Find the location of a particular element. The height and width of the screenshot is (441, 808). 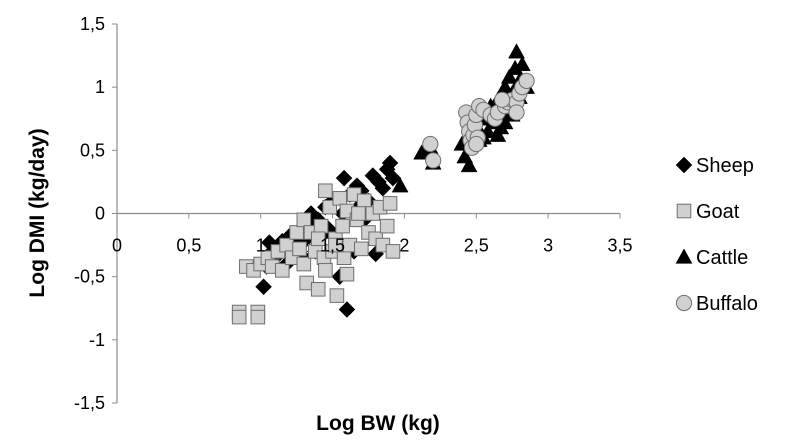

legend-item-buffalo: Buffalo is located at coordinates (716, 304).